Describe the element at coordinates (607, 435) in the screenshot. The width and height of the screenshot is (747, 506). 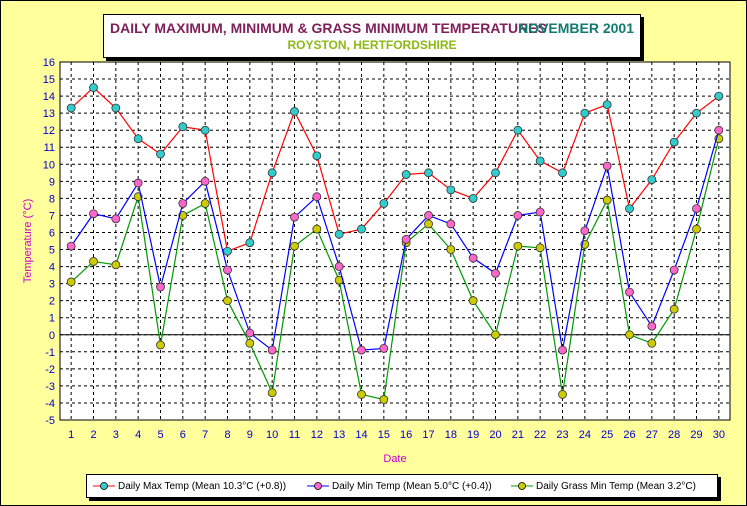
I see `x-tick-label: 25` at that location.